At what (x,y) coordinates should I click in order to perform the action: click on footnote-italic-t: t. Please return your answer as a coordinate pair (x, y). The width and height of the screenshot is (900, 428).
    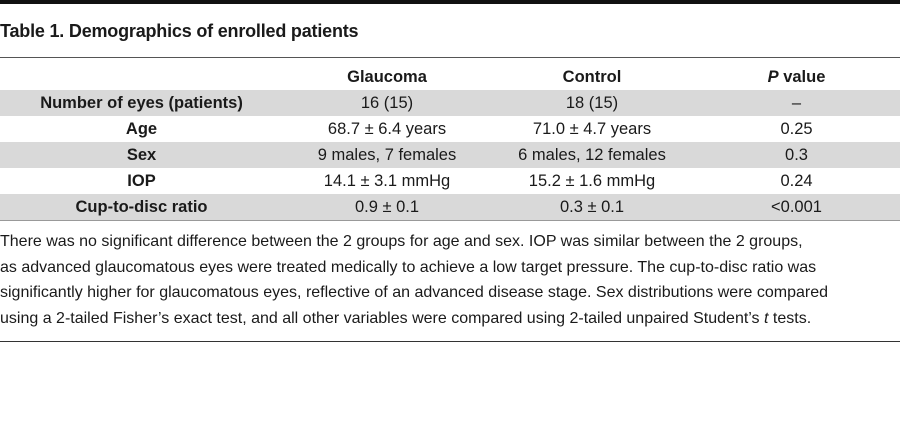
    Looking at the image, I should click on (766, 318).